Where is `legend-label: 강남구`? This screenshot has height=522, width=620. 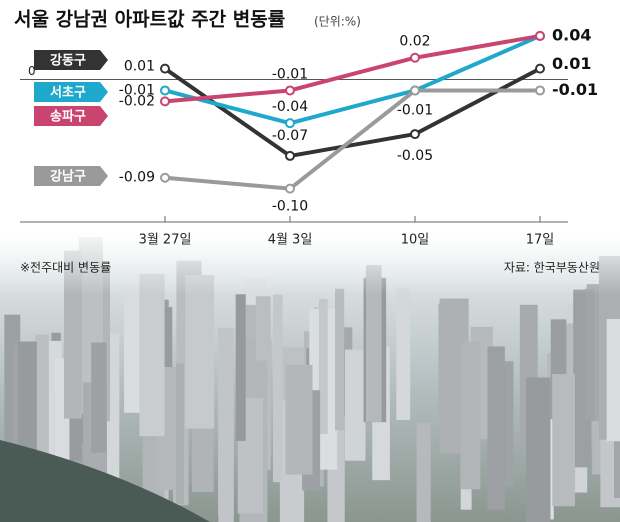
legend-label: 강남구 is located at coordinates (68, 177).